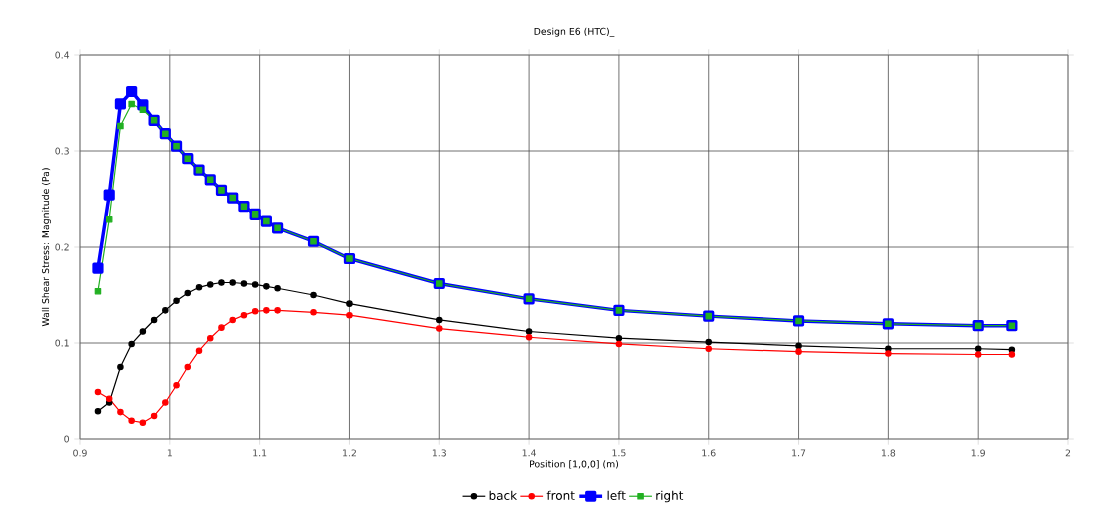 This screenshot has width=1105, height=528. What do you see at coordinates (439, 453) in the screenshot?
I see `x-tick-label: 1.3` at bounding box center [439, 453].